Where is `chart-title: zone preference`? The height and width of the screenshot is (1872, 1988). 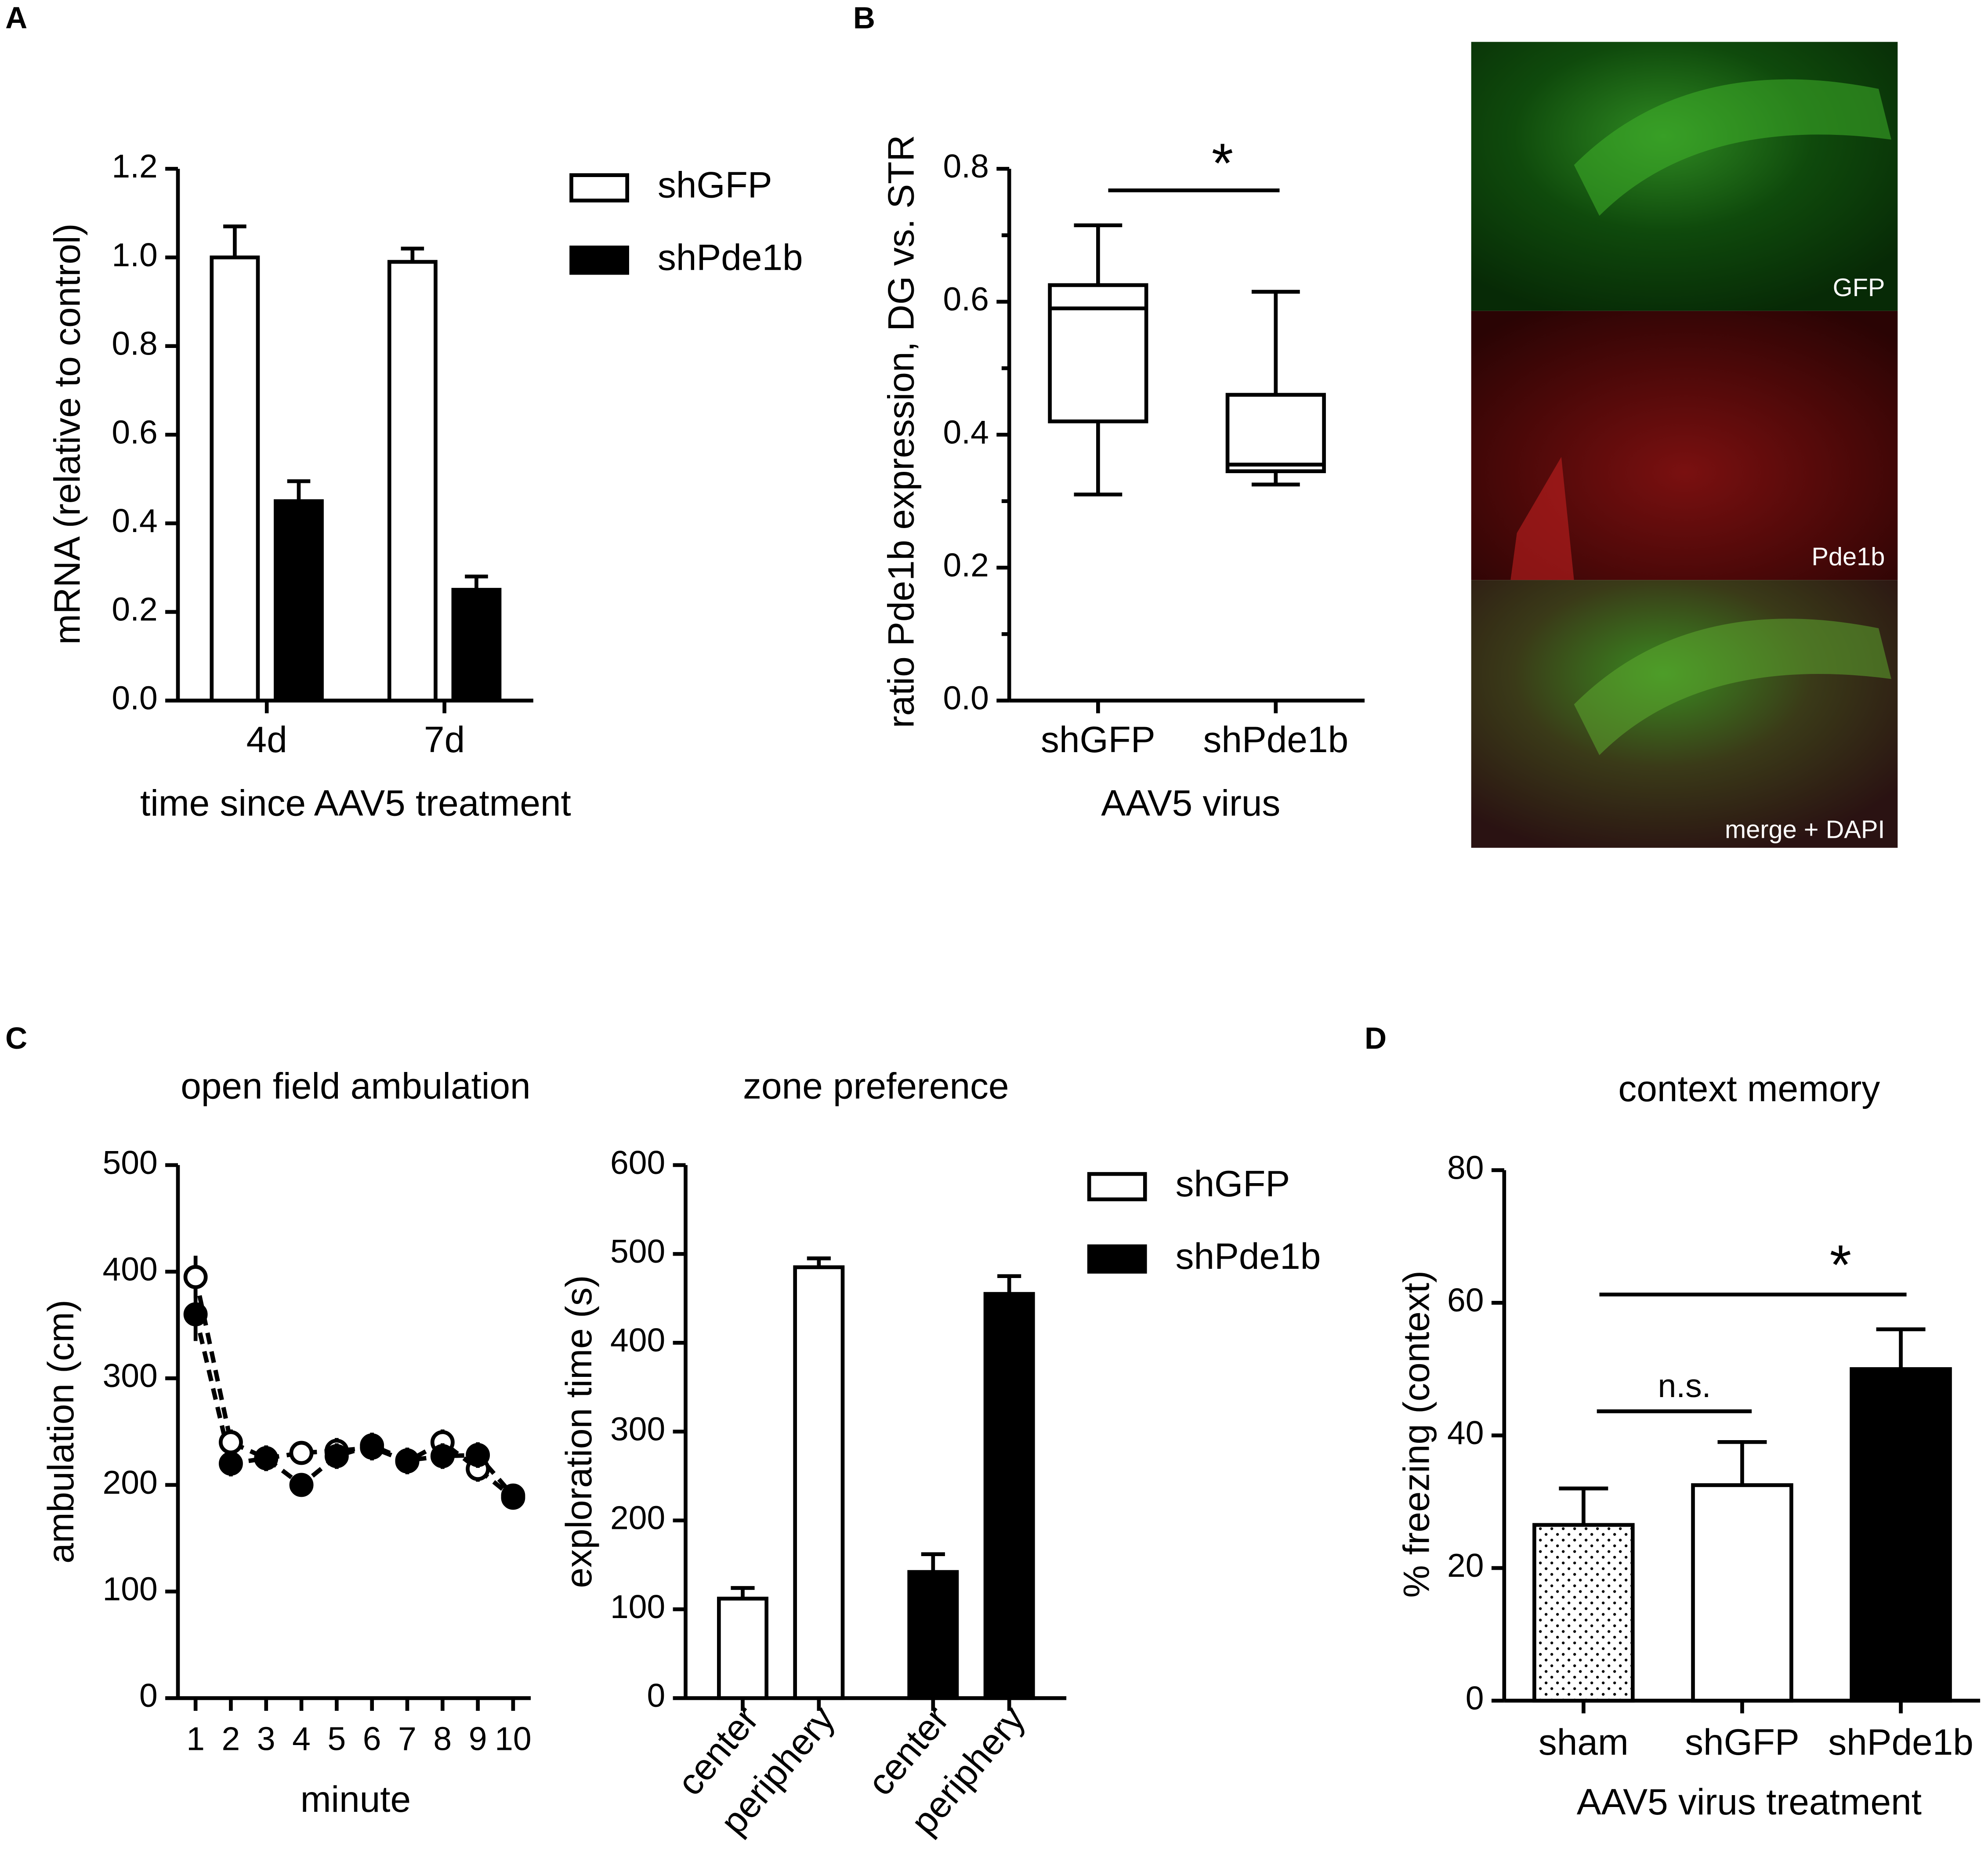
chart-title: zone preference is located at coordinates (876, 1086).